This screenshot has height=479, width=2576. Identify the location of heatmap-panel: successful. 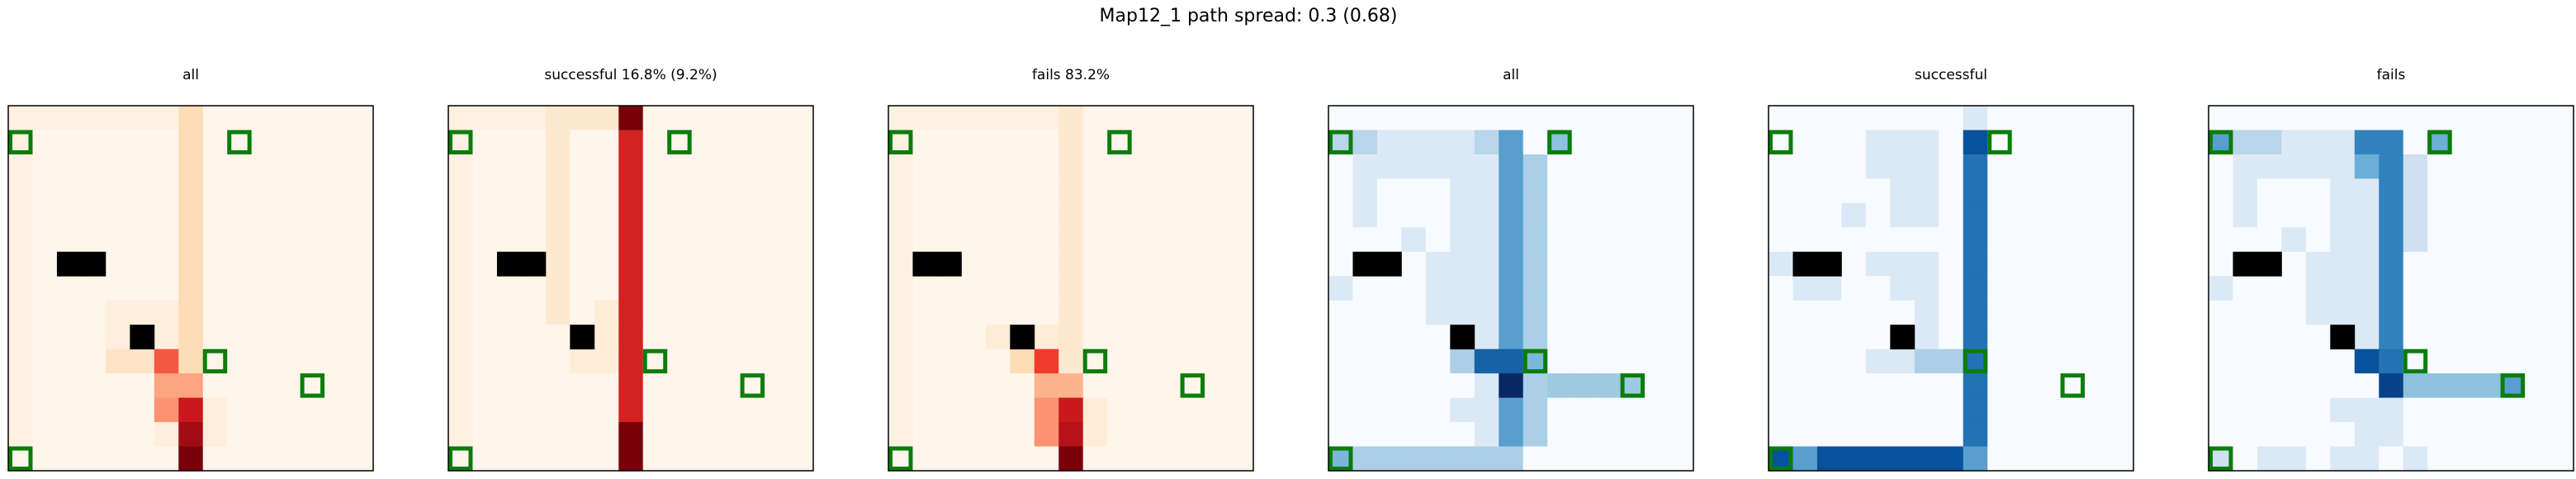
(1951, 269).